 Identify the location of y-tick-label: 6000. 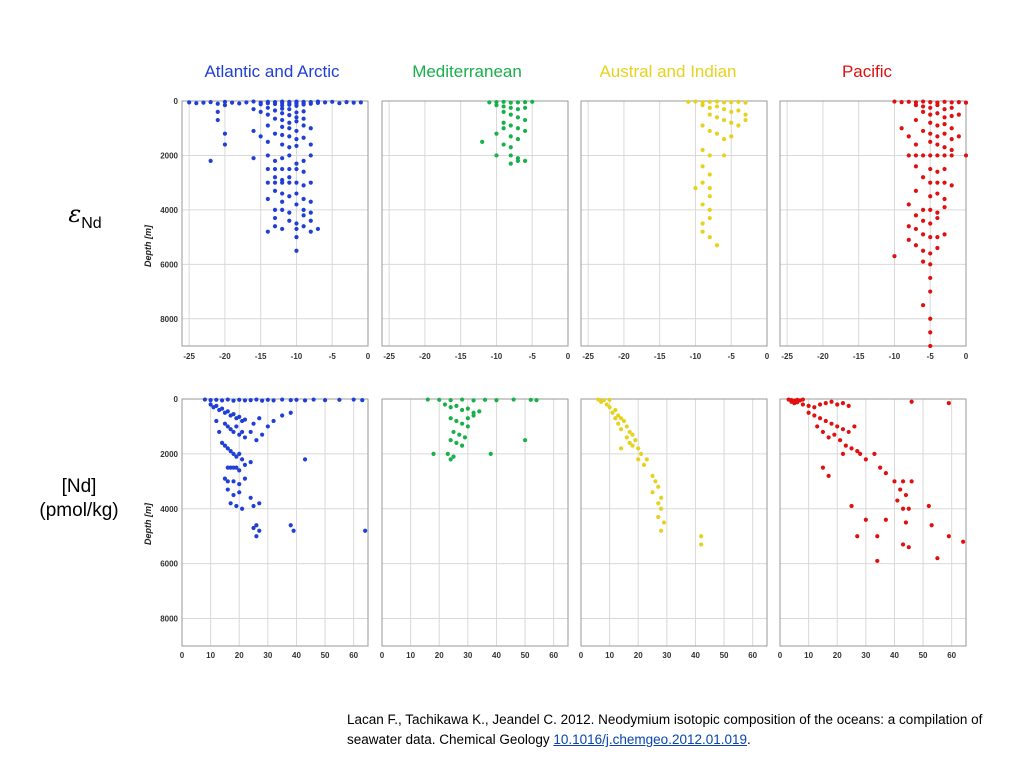
(169, 564).